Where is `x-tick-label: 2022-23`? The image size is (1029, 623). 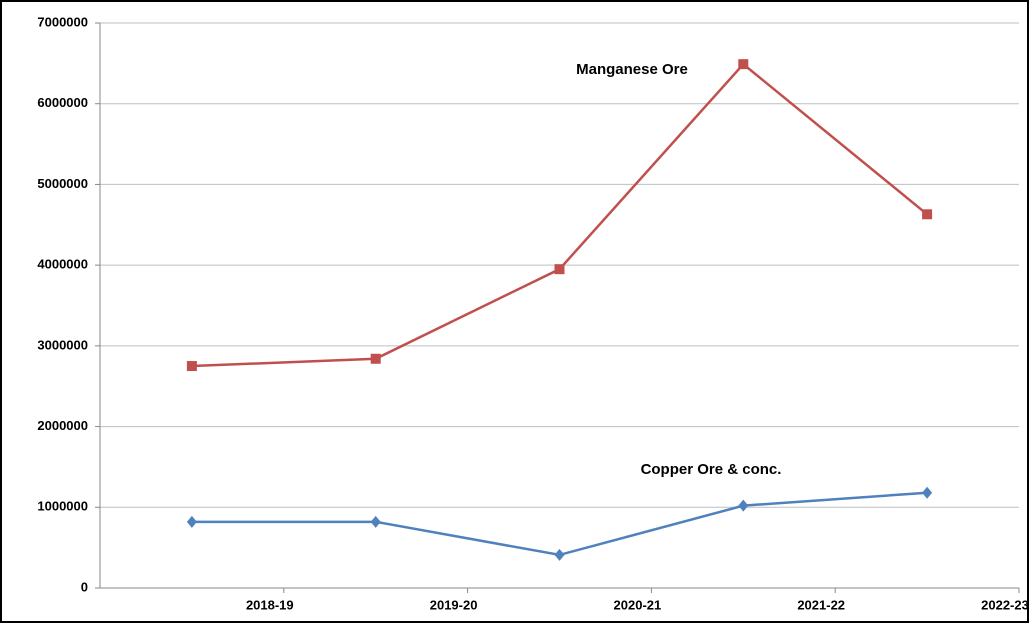 x-tick-label: 2022-23 is located at coordinates (1005, 604).